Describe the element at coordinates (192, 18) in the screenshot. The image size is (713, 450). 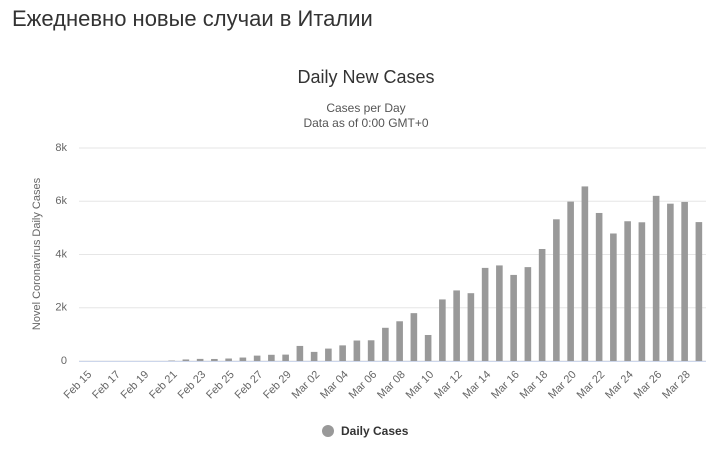
I see `page-title: Ежедневно новые случаи в Италии` at that location.